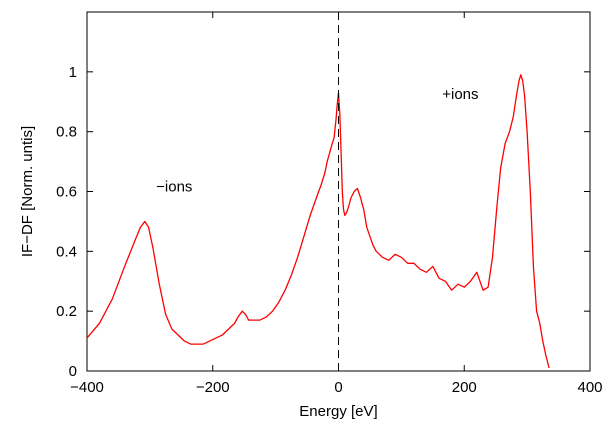  I want to click on x-tick-label: −200, so click(213, 387).